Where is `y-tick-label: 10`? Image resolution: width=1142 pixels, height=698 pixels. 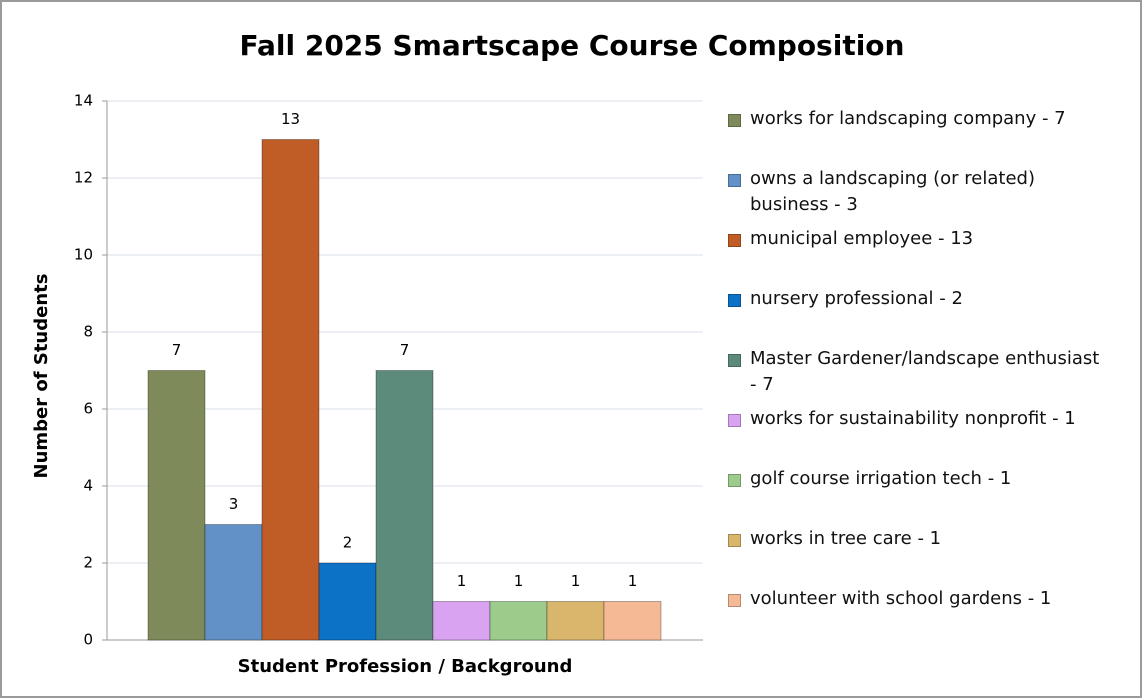
y-tick-label: 10 is located at coordinates (83, 255).